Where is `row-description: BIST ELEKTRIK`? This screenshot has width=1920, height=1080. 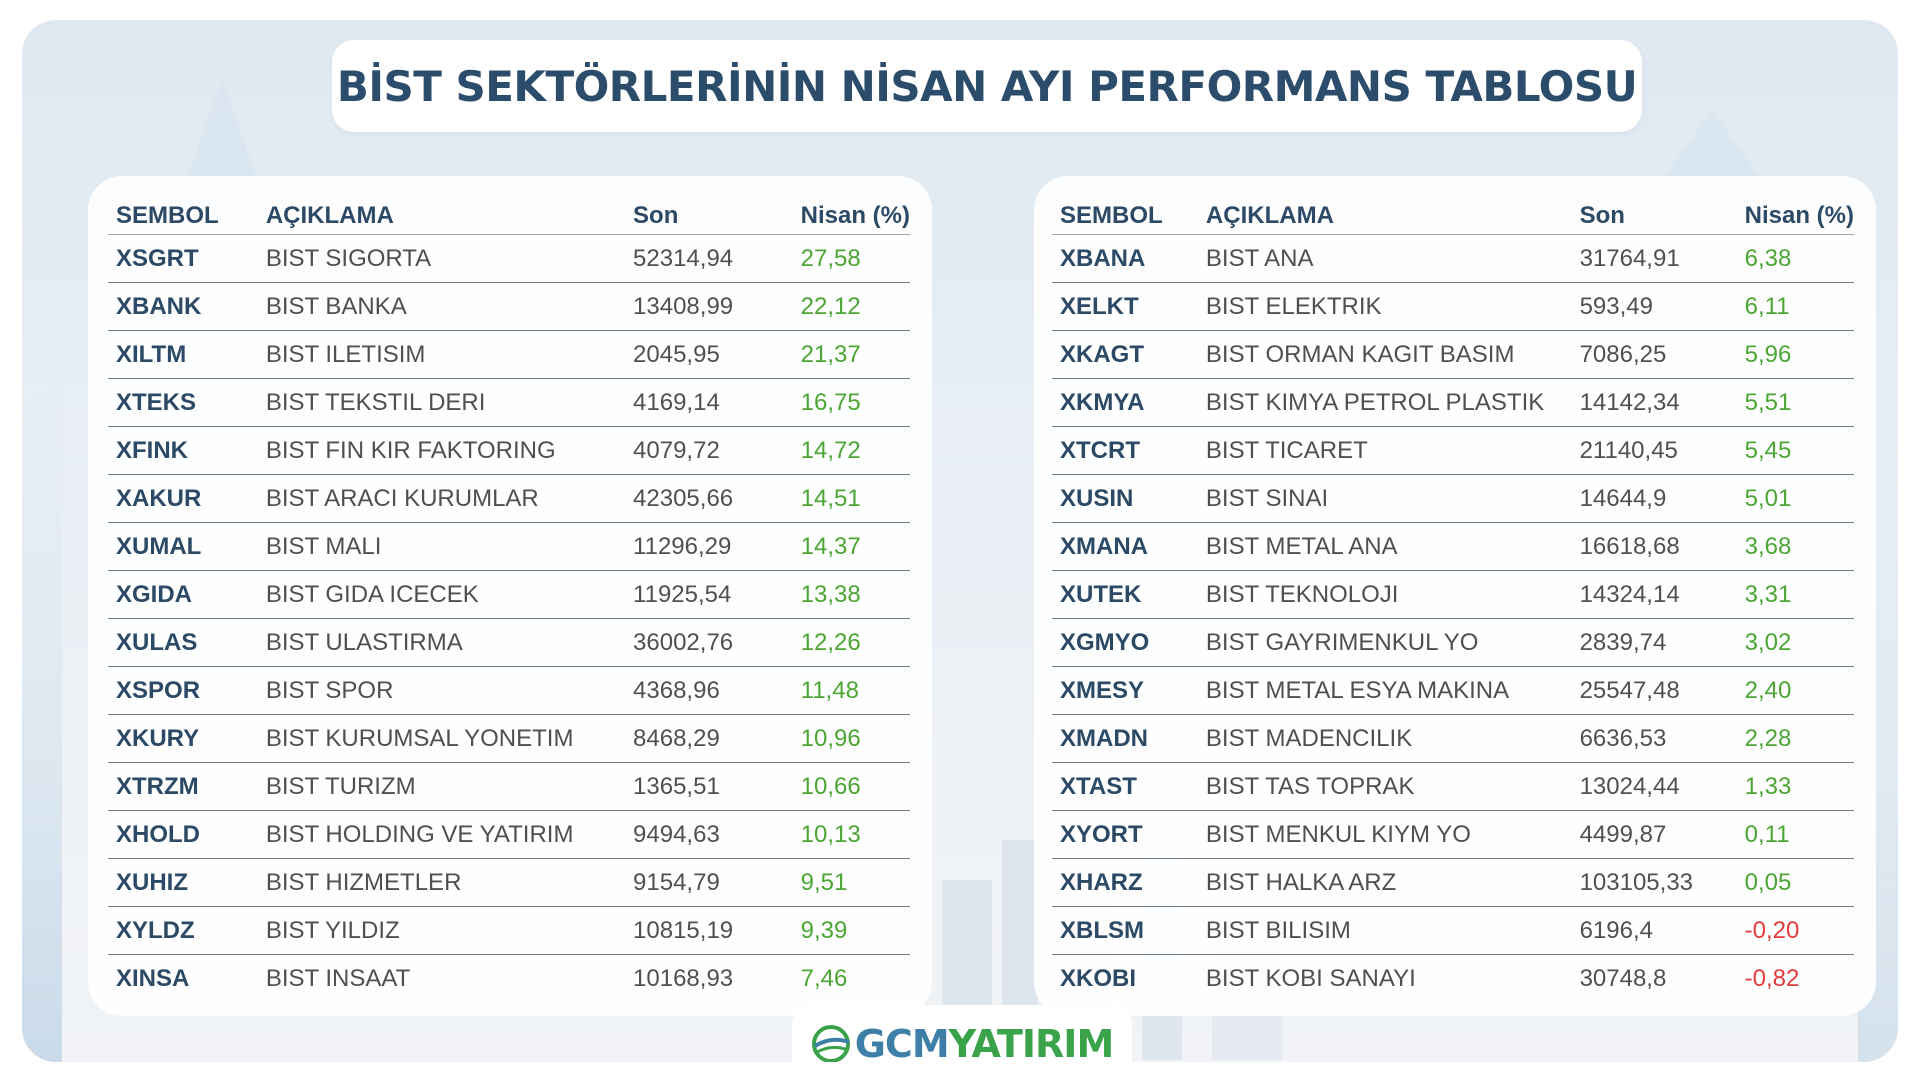 row-description: BIST ELEKTRIK is located at coordinates (1384, 306).